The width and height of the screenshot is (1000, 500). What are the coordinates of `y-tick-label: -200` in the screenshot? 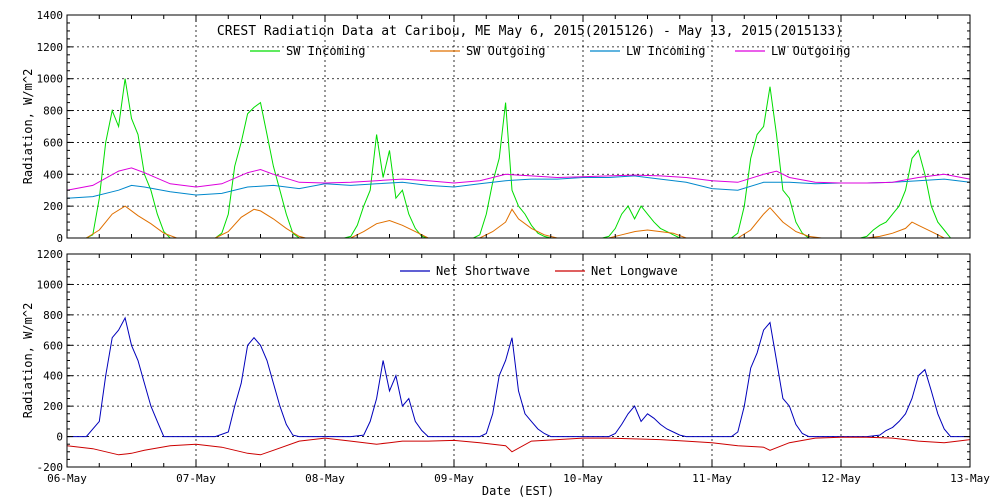 It's located at (50, 467).